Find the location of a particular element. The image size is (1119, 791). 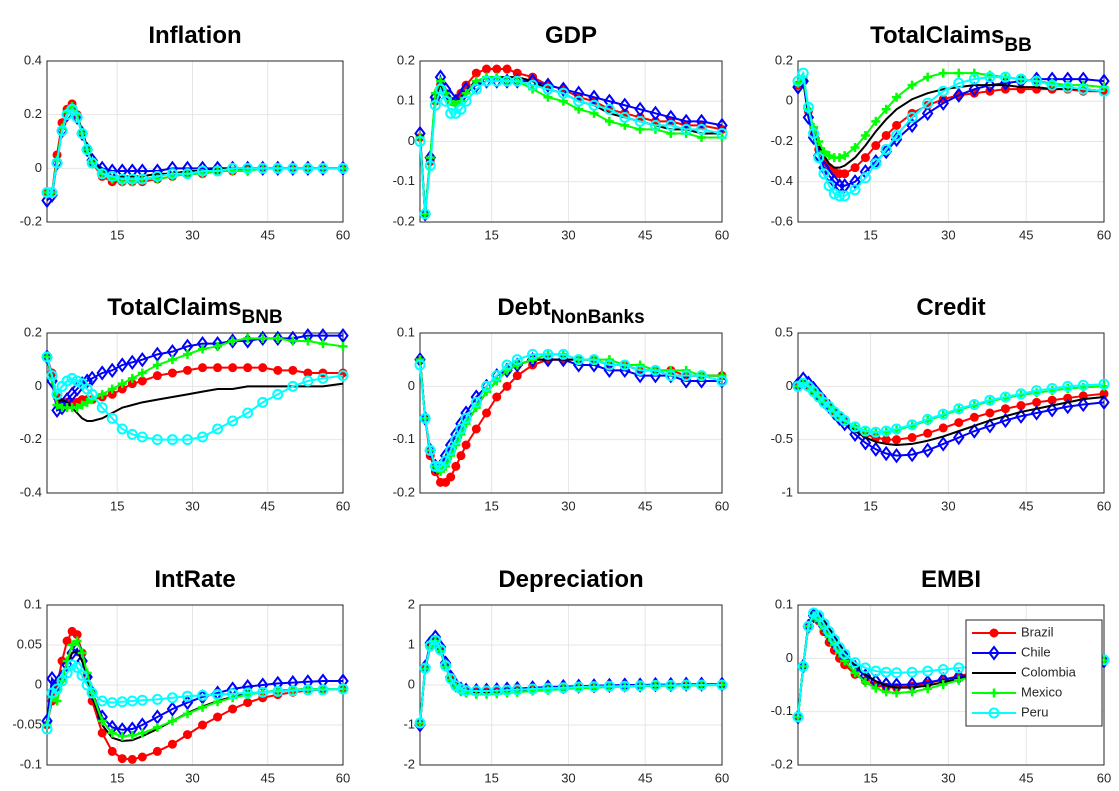

y-tick-label: -2 is located at coordinates (409, 763).